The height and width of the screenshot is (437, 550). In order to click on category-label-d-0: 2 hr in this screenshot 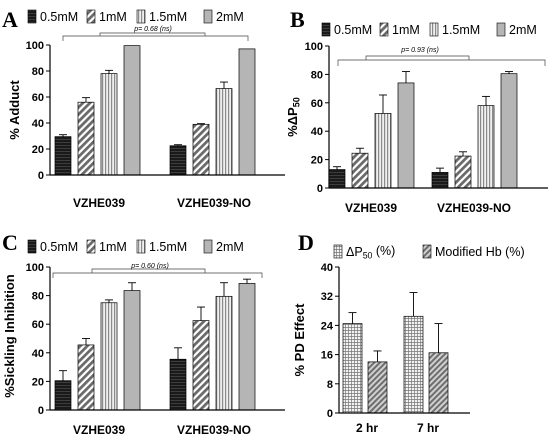, I will do `click(367, 428)`.